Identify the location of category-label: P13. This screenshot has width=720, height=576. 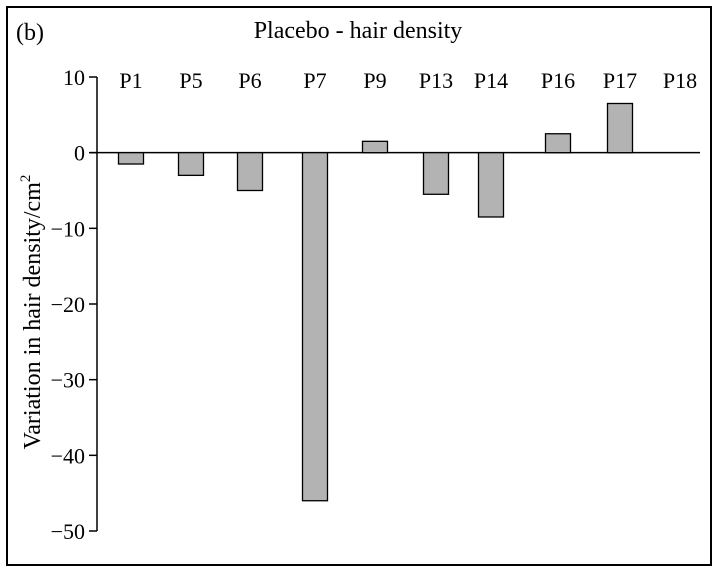
(436, 80).